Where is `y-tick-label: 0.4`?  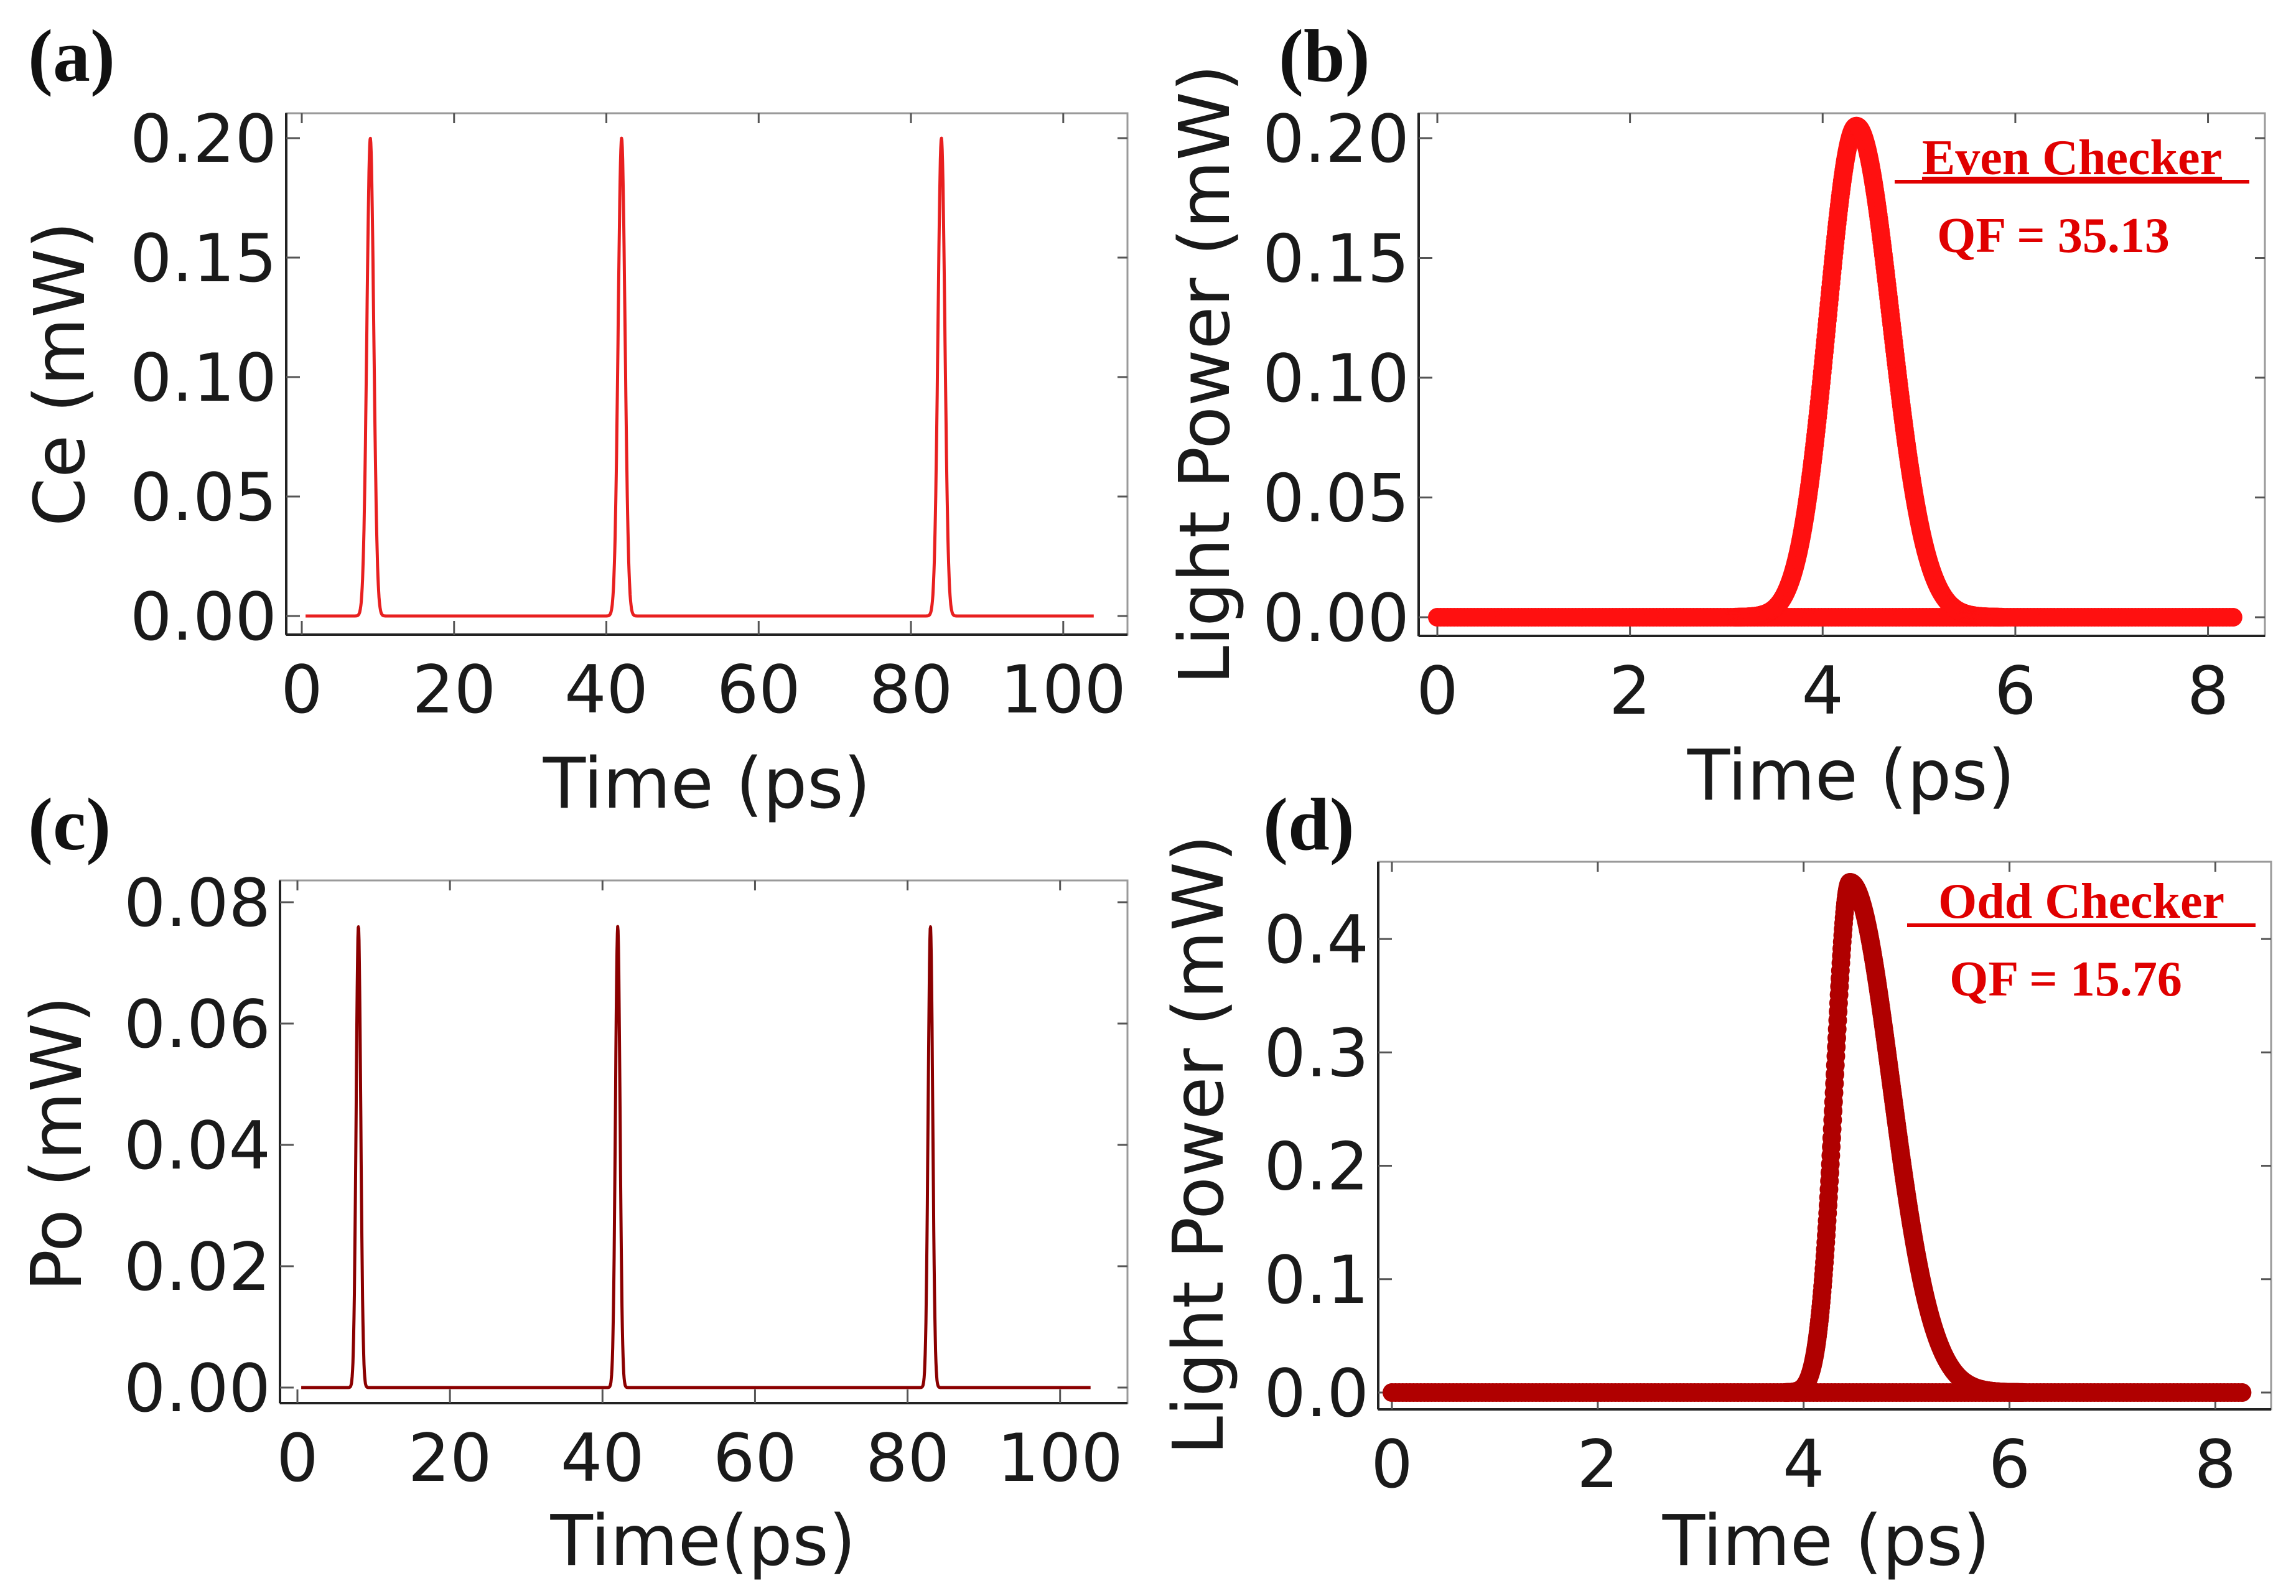
y-tick-label: 0.4 is located at coordinates (1316, 940).